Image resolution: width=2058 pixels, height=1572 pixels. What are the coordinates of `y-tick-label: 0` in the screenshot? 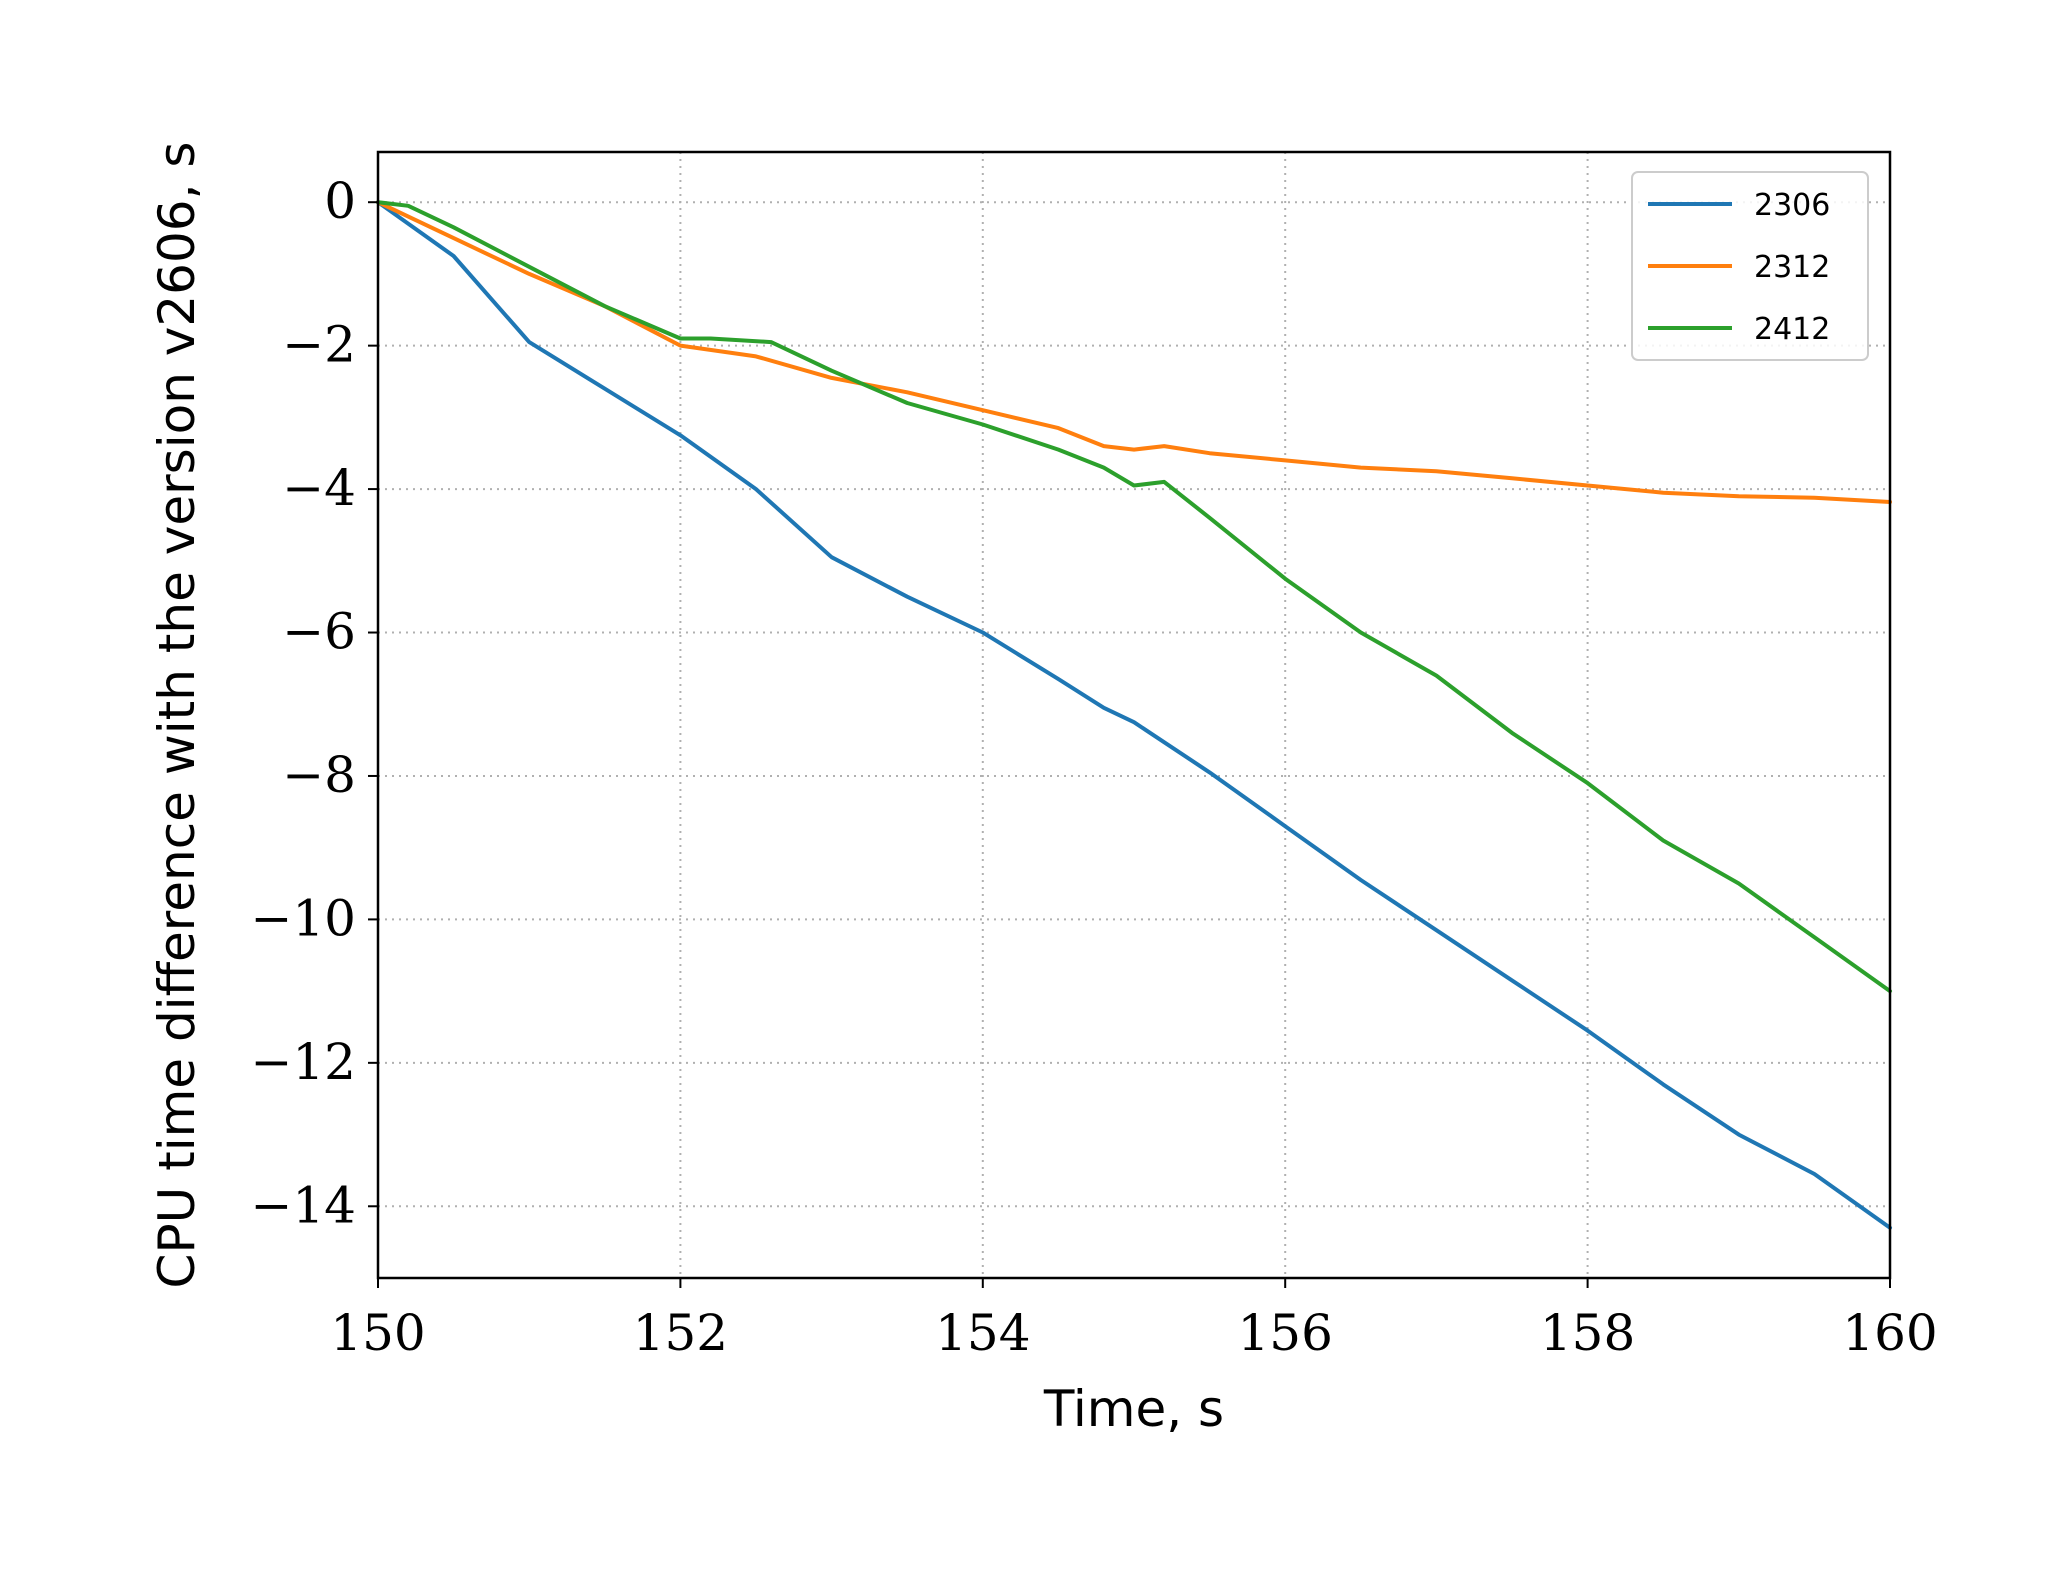 It's located at (340, 201).